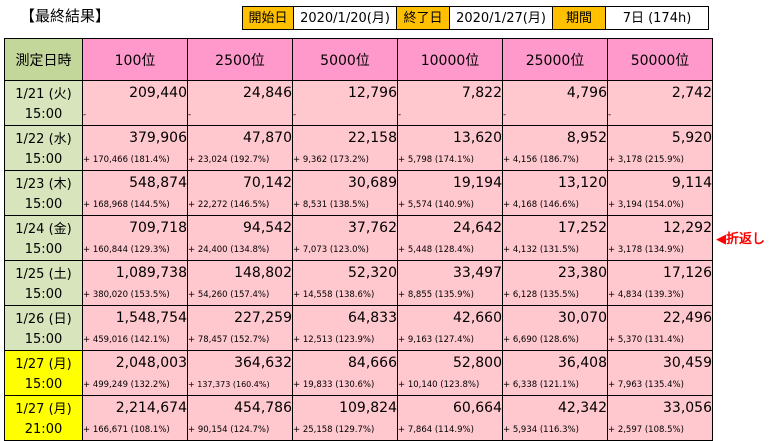 The width and height of the screenshot is (784, 441). Describe the element at coordinates (135, 362) in the screenshot. I see `cell-value: 2,048,003` at that location.